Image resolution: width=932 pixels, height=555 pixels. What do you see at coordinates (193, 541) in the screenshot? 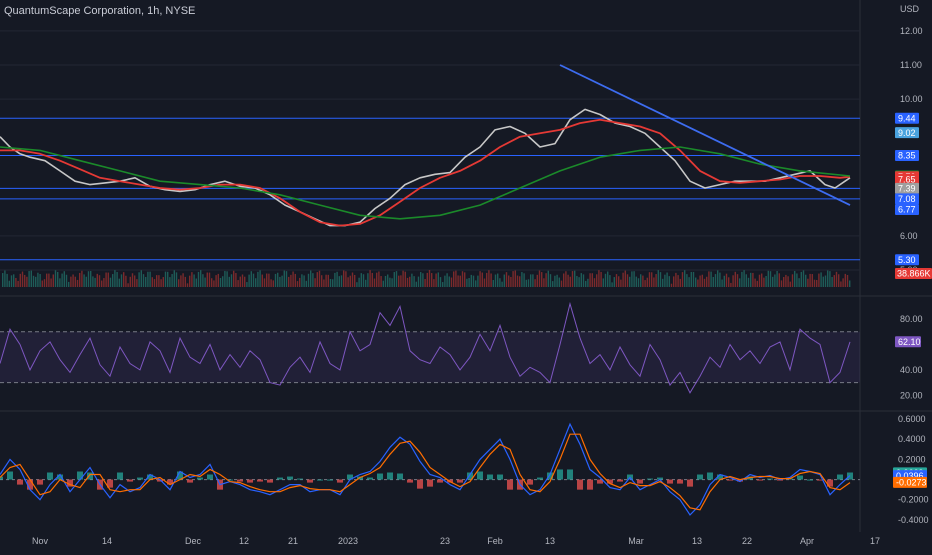
I see `time-axis-tick: Dec` at bounding box center [193, 541].